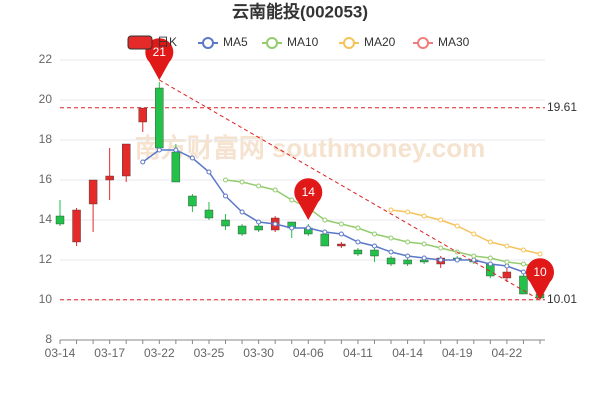  I want to click on x-tick-label: 03-14, so click(60, 353).